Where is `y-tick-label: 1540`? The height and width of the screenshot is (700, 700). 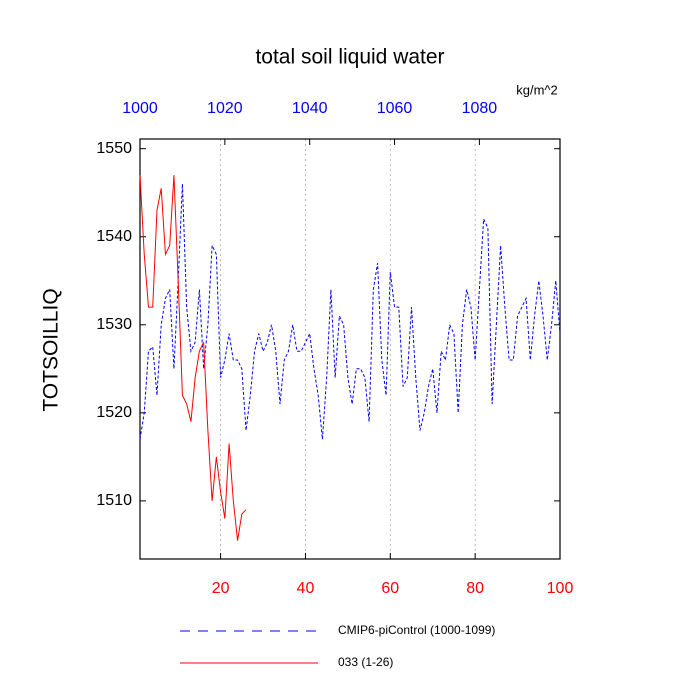
y-tick-label: 1540 is located at coordinates (114, 236).